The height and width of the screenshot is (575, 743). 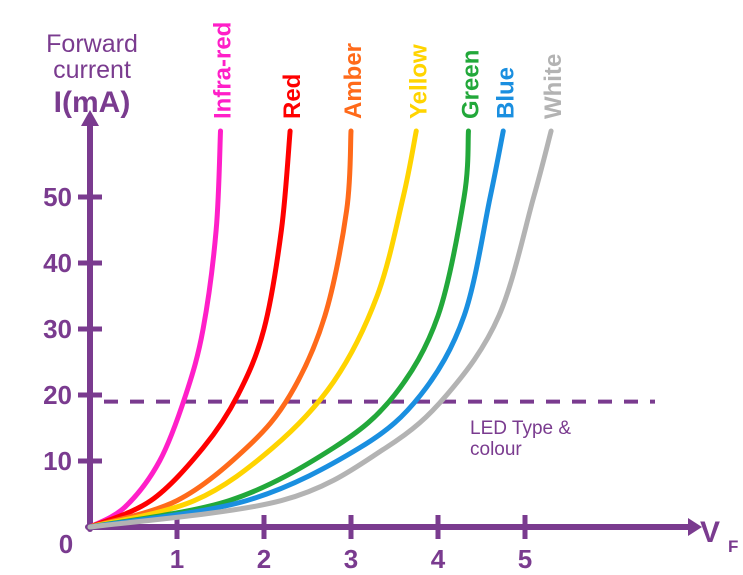 What do you see at coordinates (57, 395) in the screenshot?
I see `y-tick-label: 20` at bounding box center [57, 395].